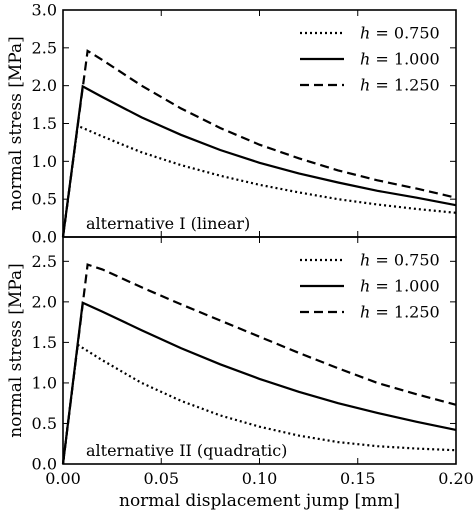 The image size is (474, 517). Describe the element at coordinates (168, 223) in the screenshot. I see `panel-annotation: alternative I (linear)` at that location.